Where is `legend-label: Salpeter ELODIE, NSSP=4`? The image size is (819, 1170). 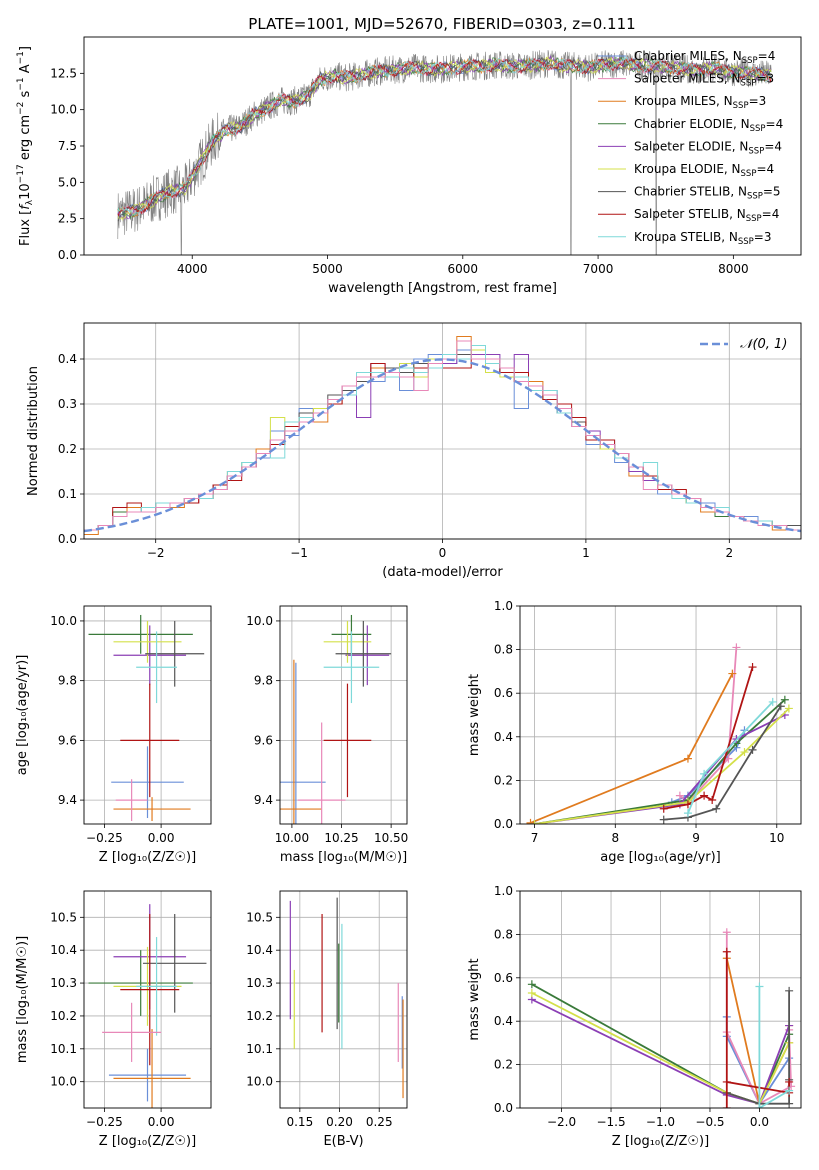
legend-label: Salpeter ELODIE, NSSP=4 is located at coordinates (708, 147).